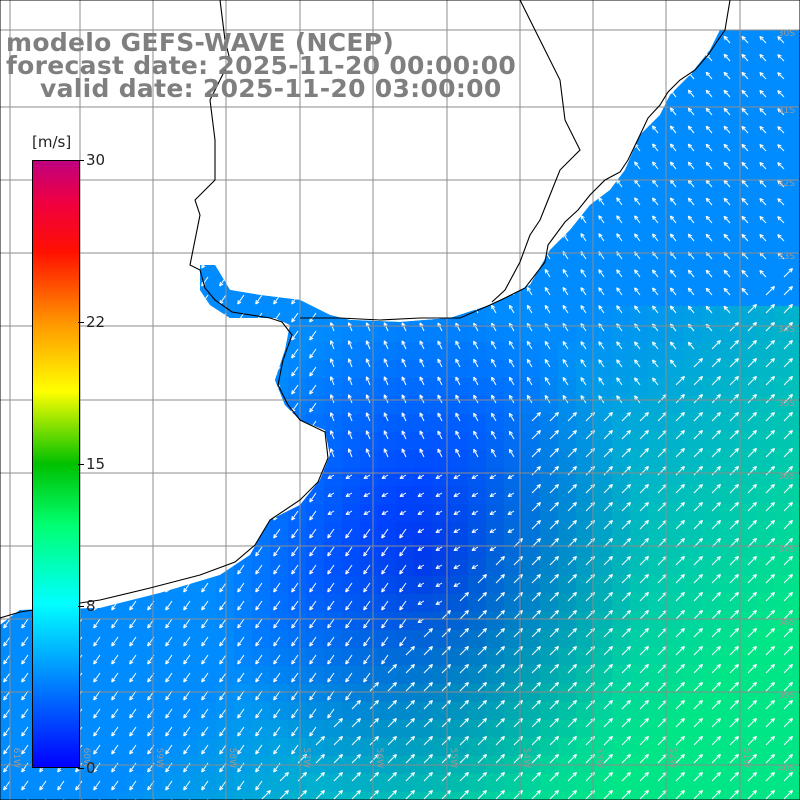 The width and height of the screenshot is (800, 800). Describe the element at coordinates (786, 111) in the screenshot. I see `lat-label: 31S` at that location.